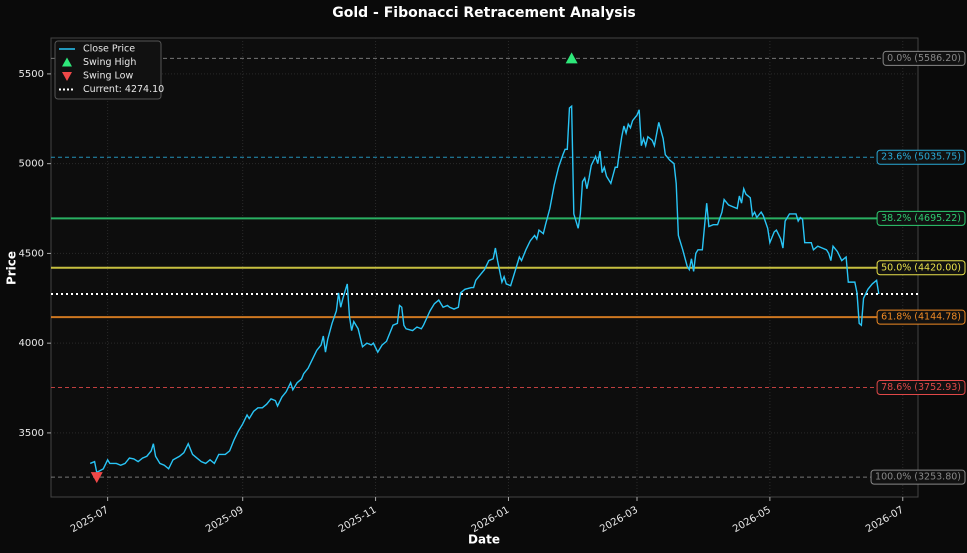 This screenshot has width=967, height=553. I want to click on legend-label: Swing High, so click(109, 62).